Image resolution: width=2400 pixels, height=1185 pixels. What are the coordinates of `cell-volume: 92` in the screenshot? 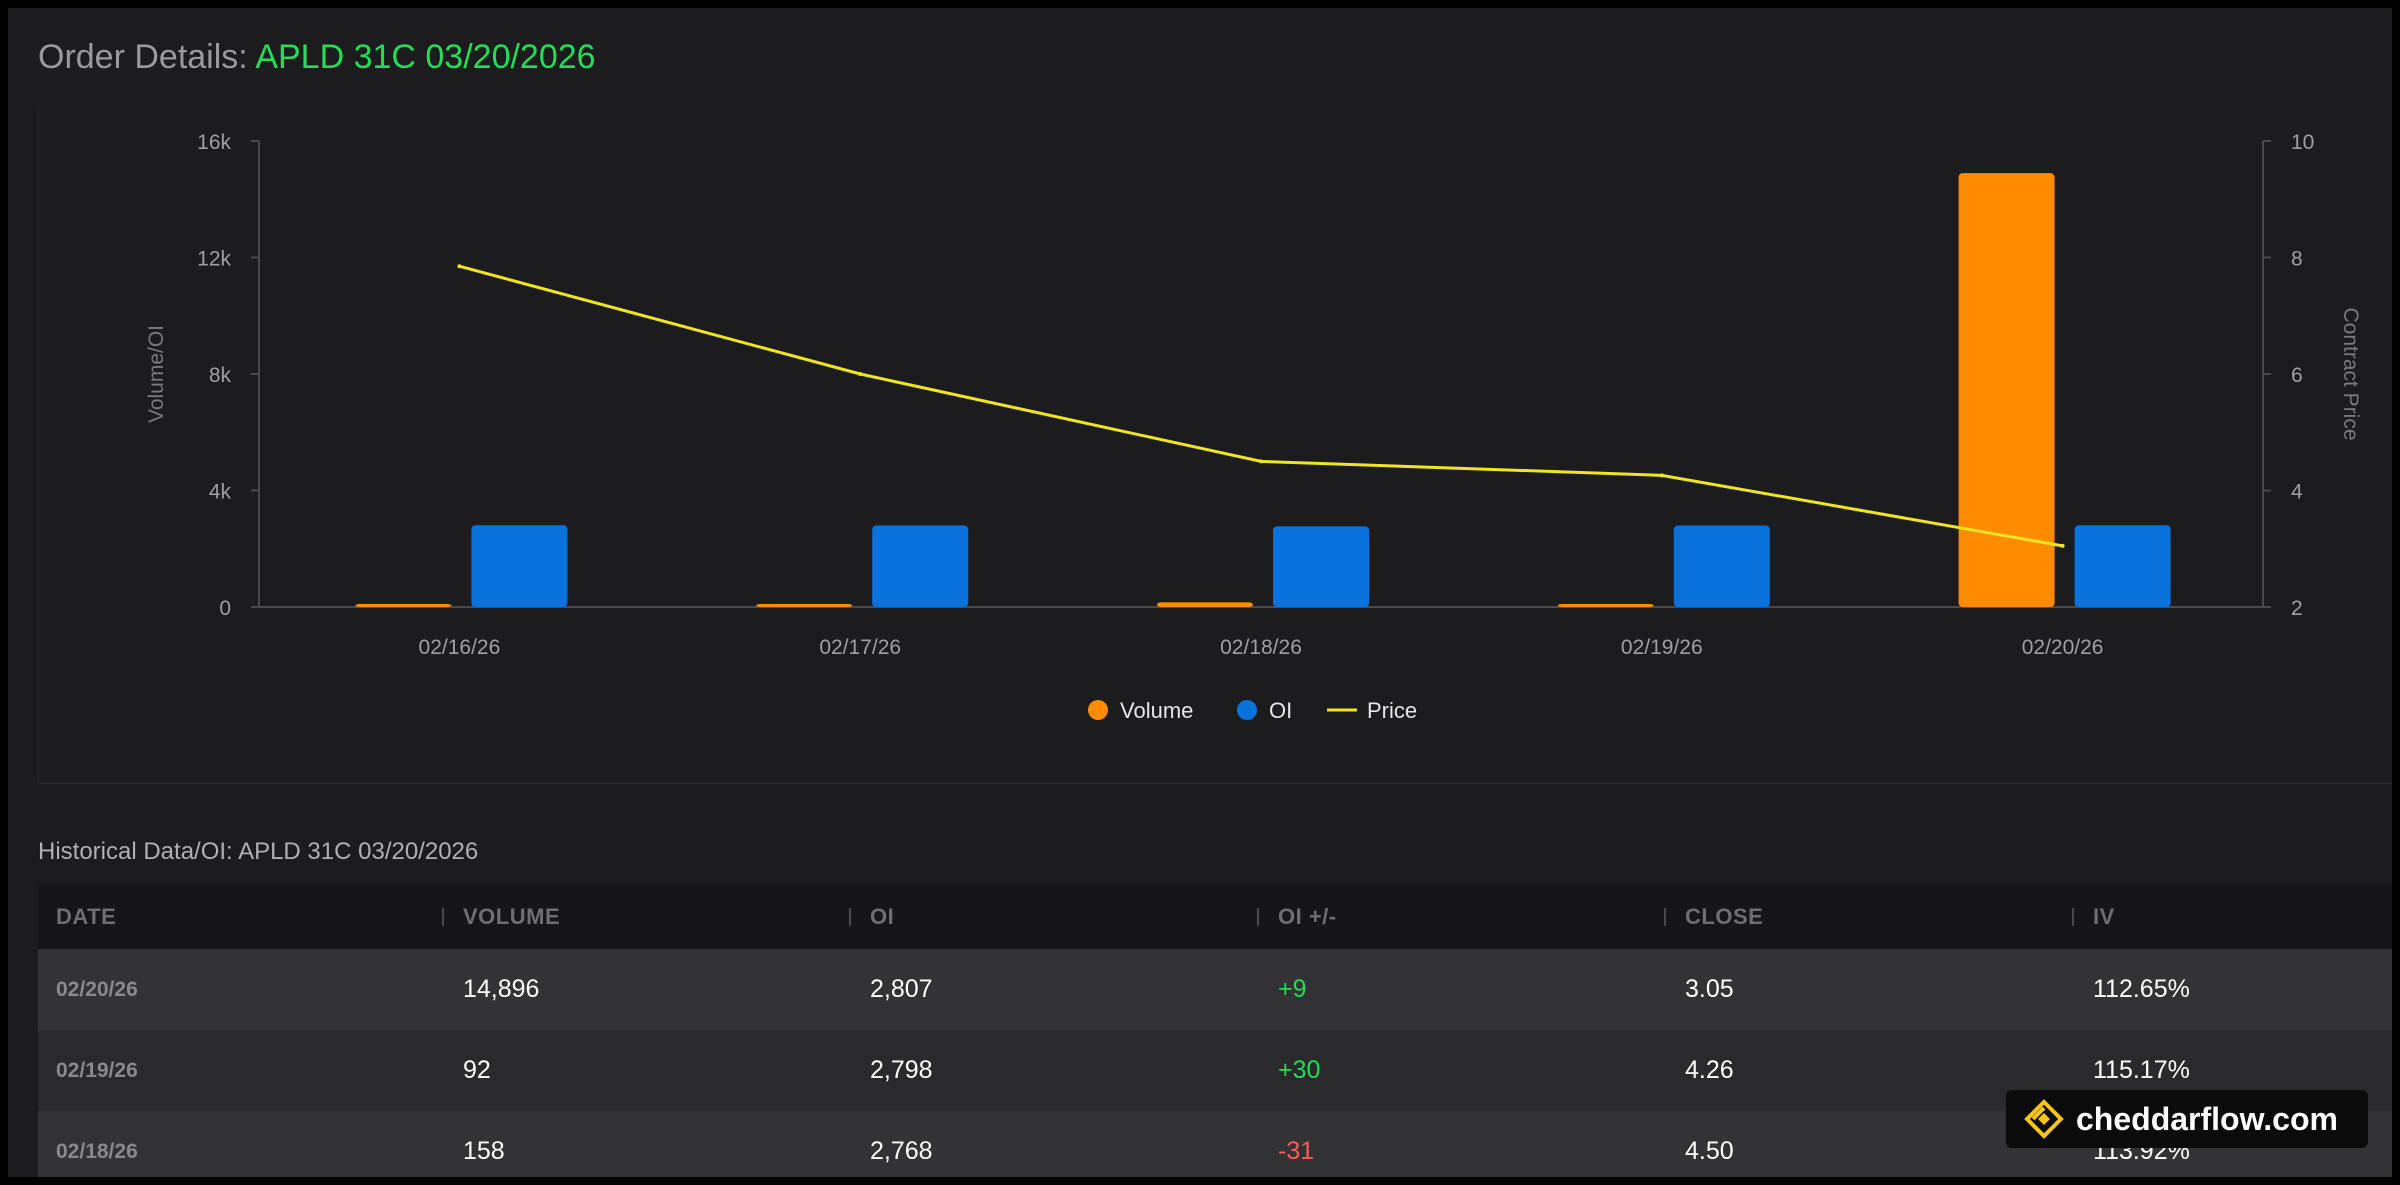 It's located at (477, 1070).